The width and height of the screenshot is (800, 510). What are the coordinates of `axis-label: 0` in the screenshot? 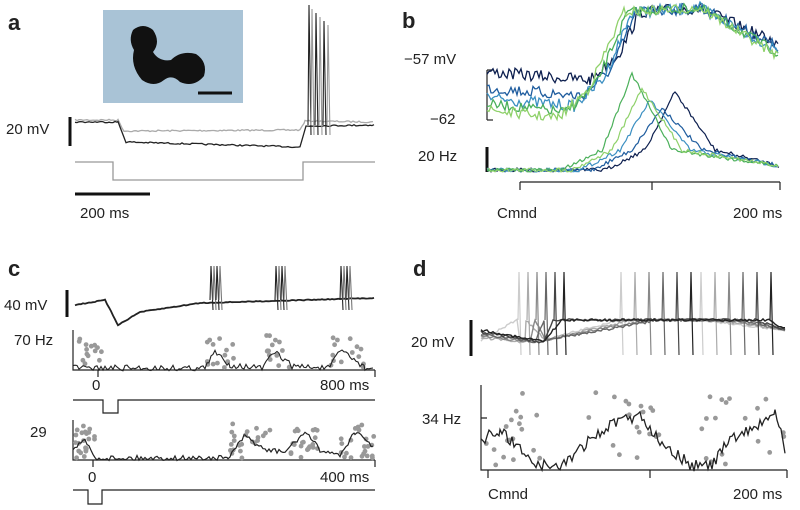 It's located at (92, 477).